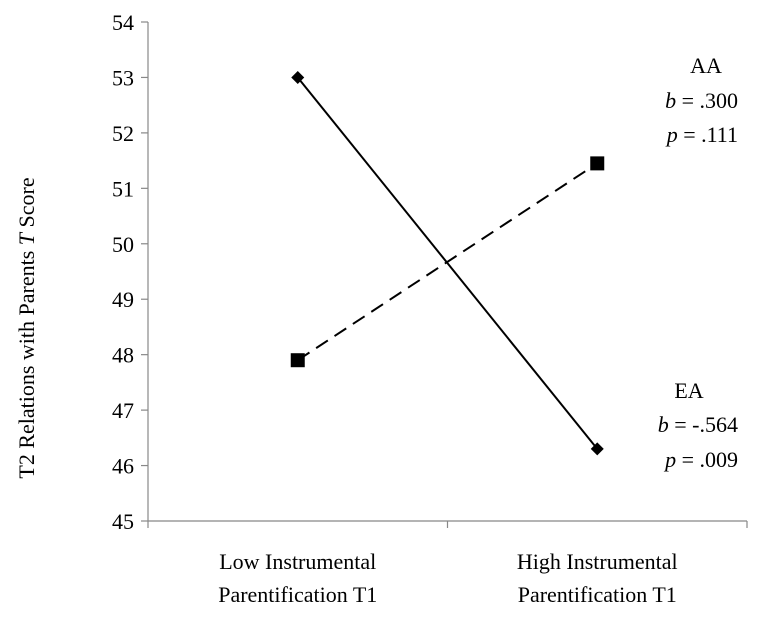 The image size is (764, 619). Describe the element at coordinates (123, 133) in the screenshot. I see `y-tick-label: 52` at that location.